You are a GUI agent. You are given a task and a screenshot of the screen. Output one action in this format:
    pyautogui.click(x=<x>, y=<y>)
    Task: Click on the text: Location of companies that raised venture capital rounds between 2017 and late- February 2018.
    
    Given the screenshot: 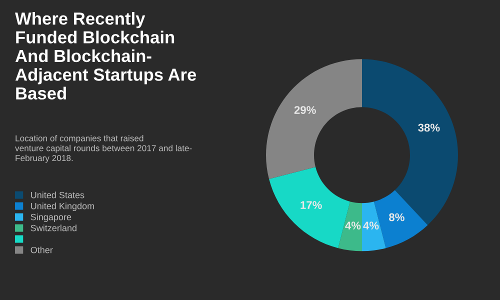 What is the action you would take?
    pyautogui.click(x=103, y=149)
    